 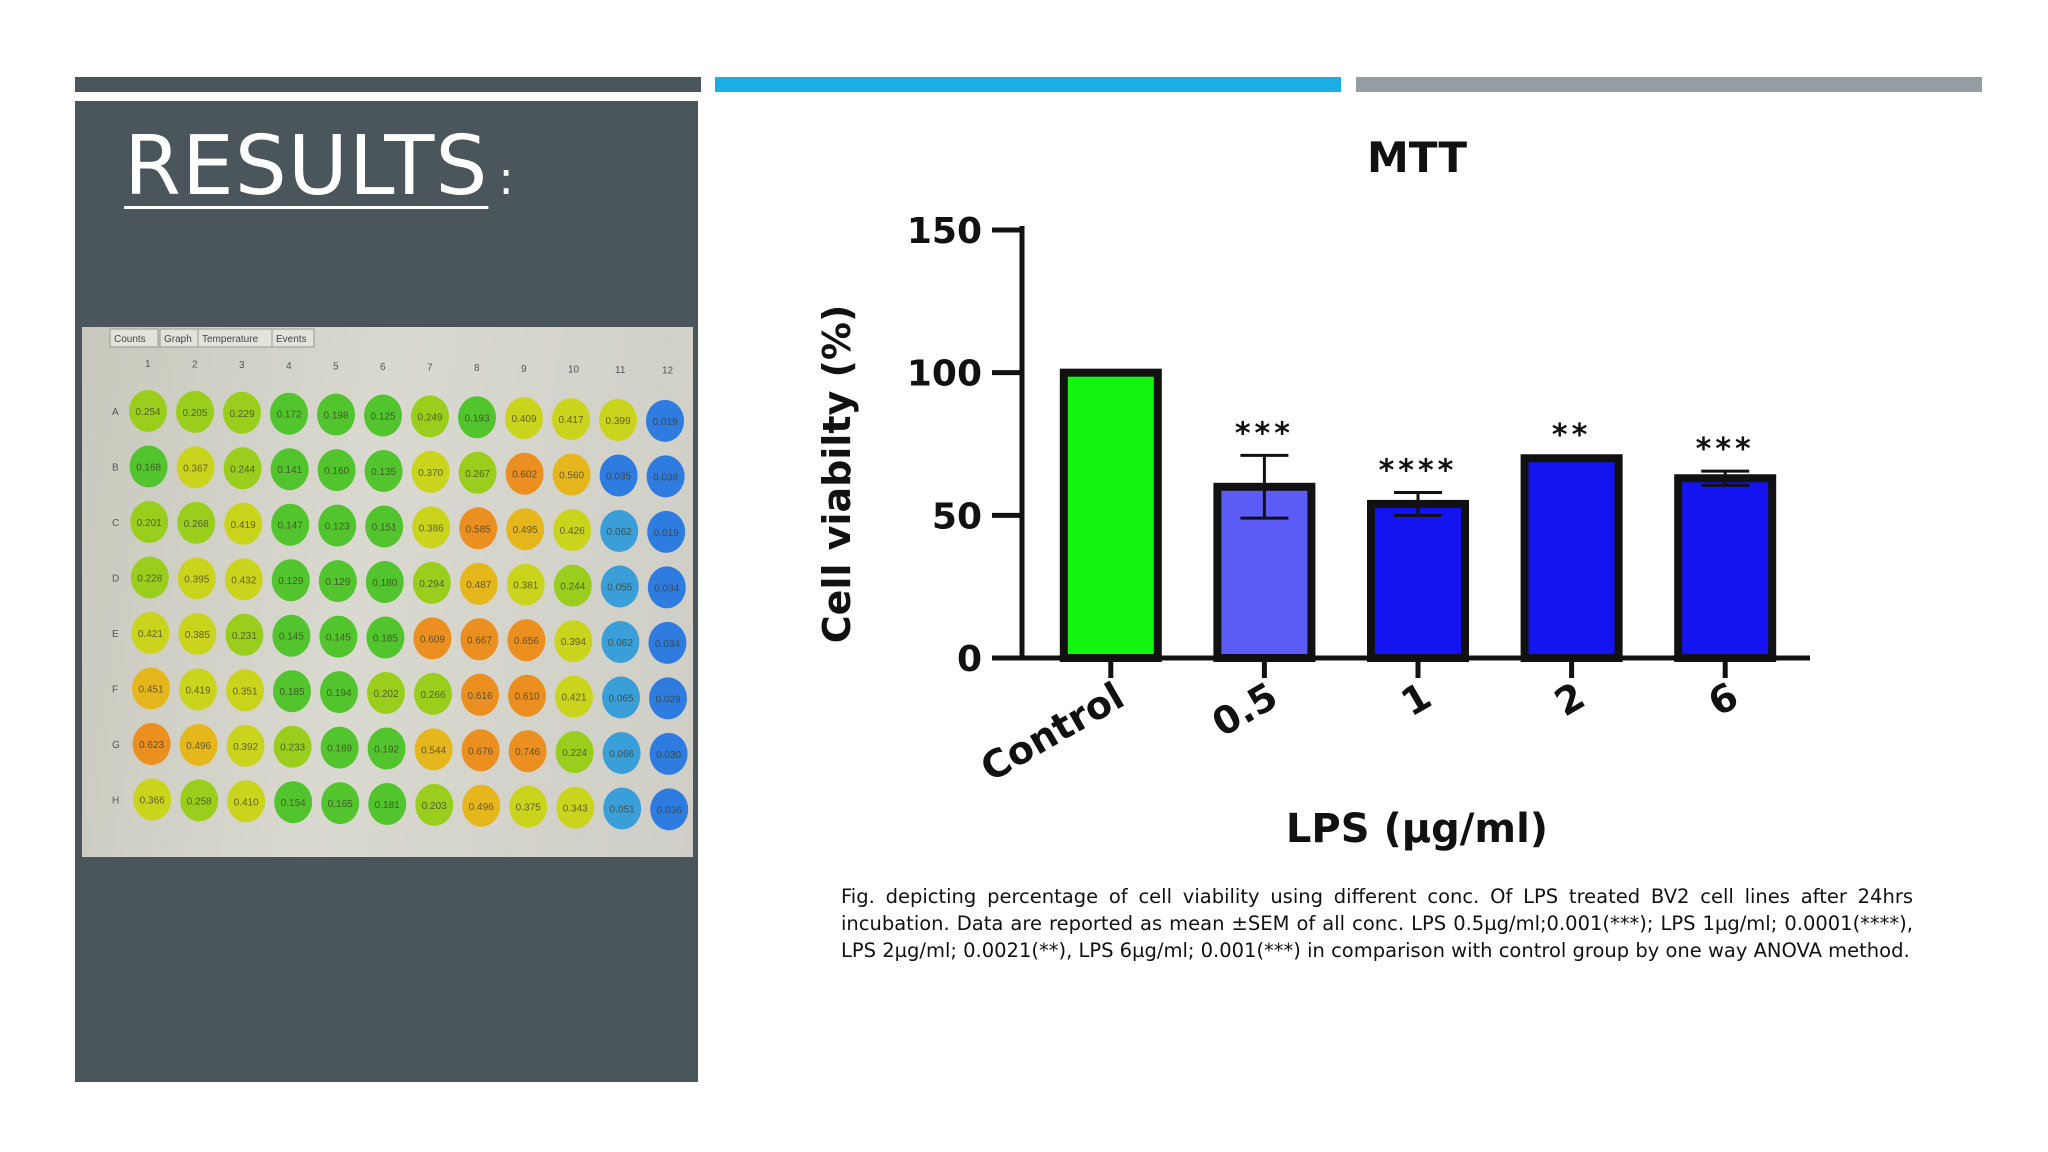 What do you see at coordinates (1571, 435) in the screenshot?
I see `significance-label: **` at bounding box center [1571, 435].